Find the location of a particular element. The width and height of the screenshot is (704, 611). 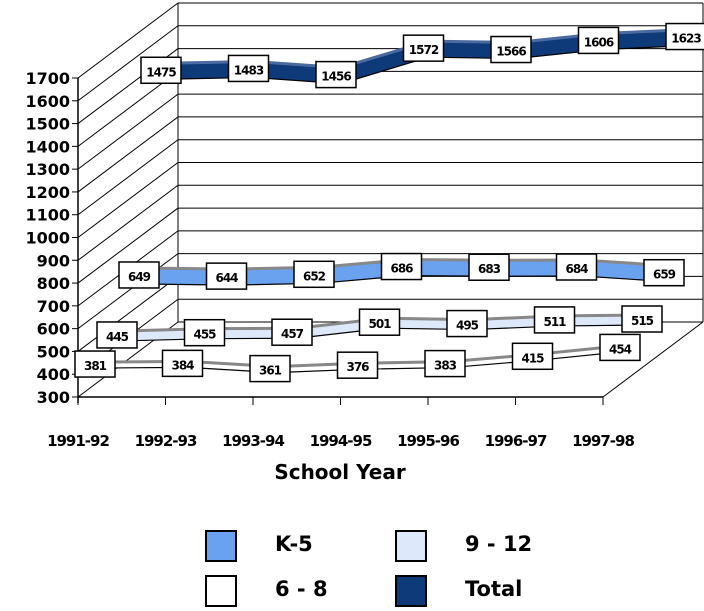

data-label: 445 is located at coordinates (117, 337).